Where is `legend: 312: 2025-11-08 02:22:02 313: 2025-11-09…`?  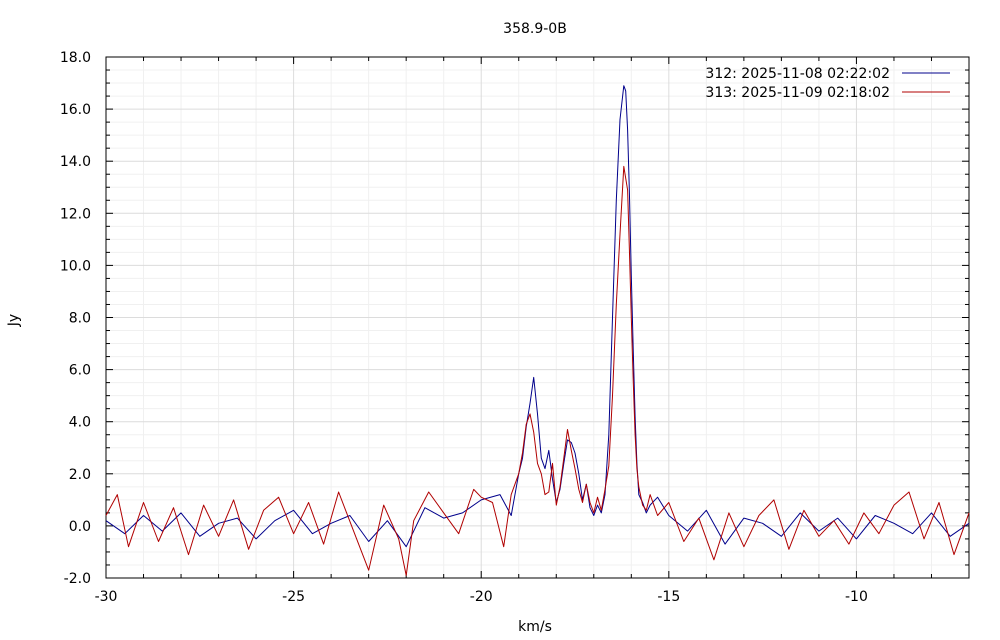
legend: 312: 2025-11-08 02:22:02 313: 2025-11-09… is located at coordinates (827, 83).